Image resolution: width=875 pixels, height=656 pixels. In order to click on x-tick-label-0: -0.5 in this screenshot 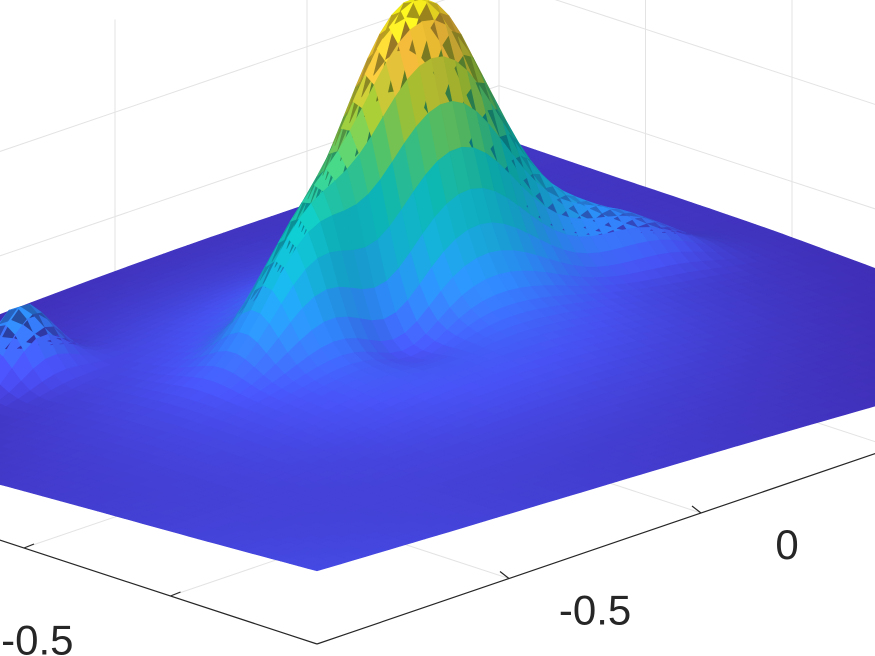, I will do `click(595, 609)`.